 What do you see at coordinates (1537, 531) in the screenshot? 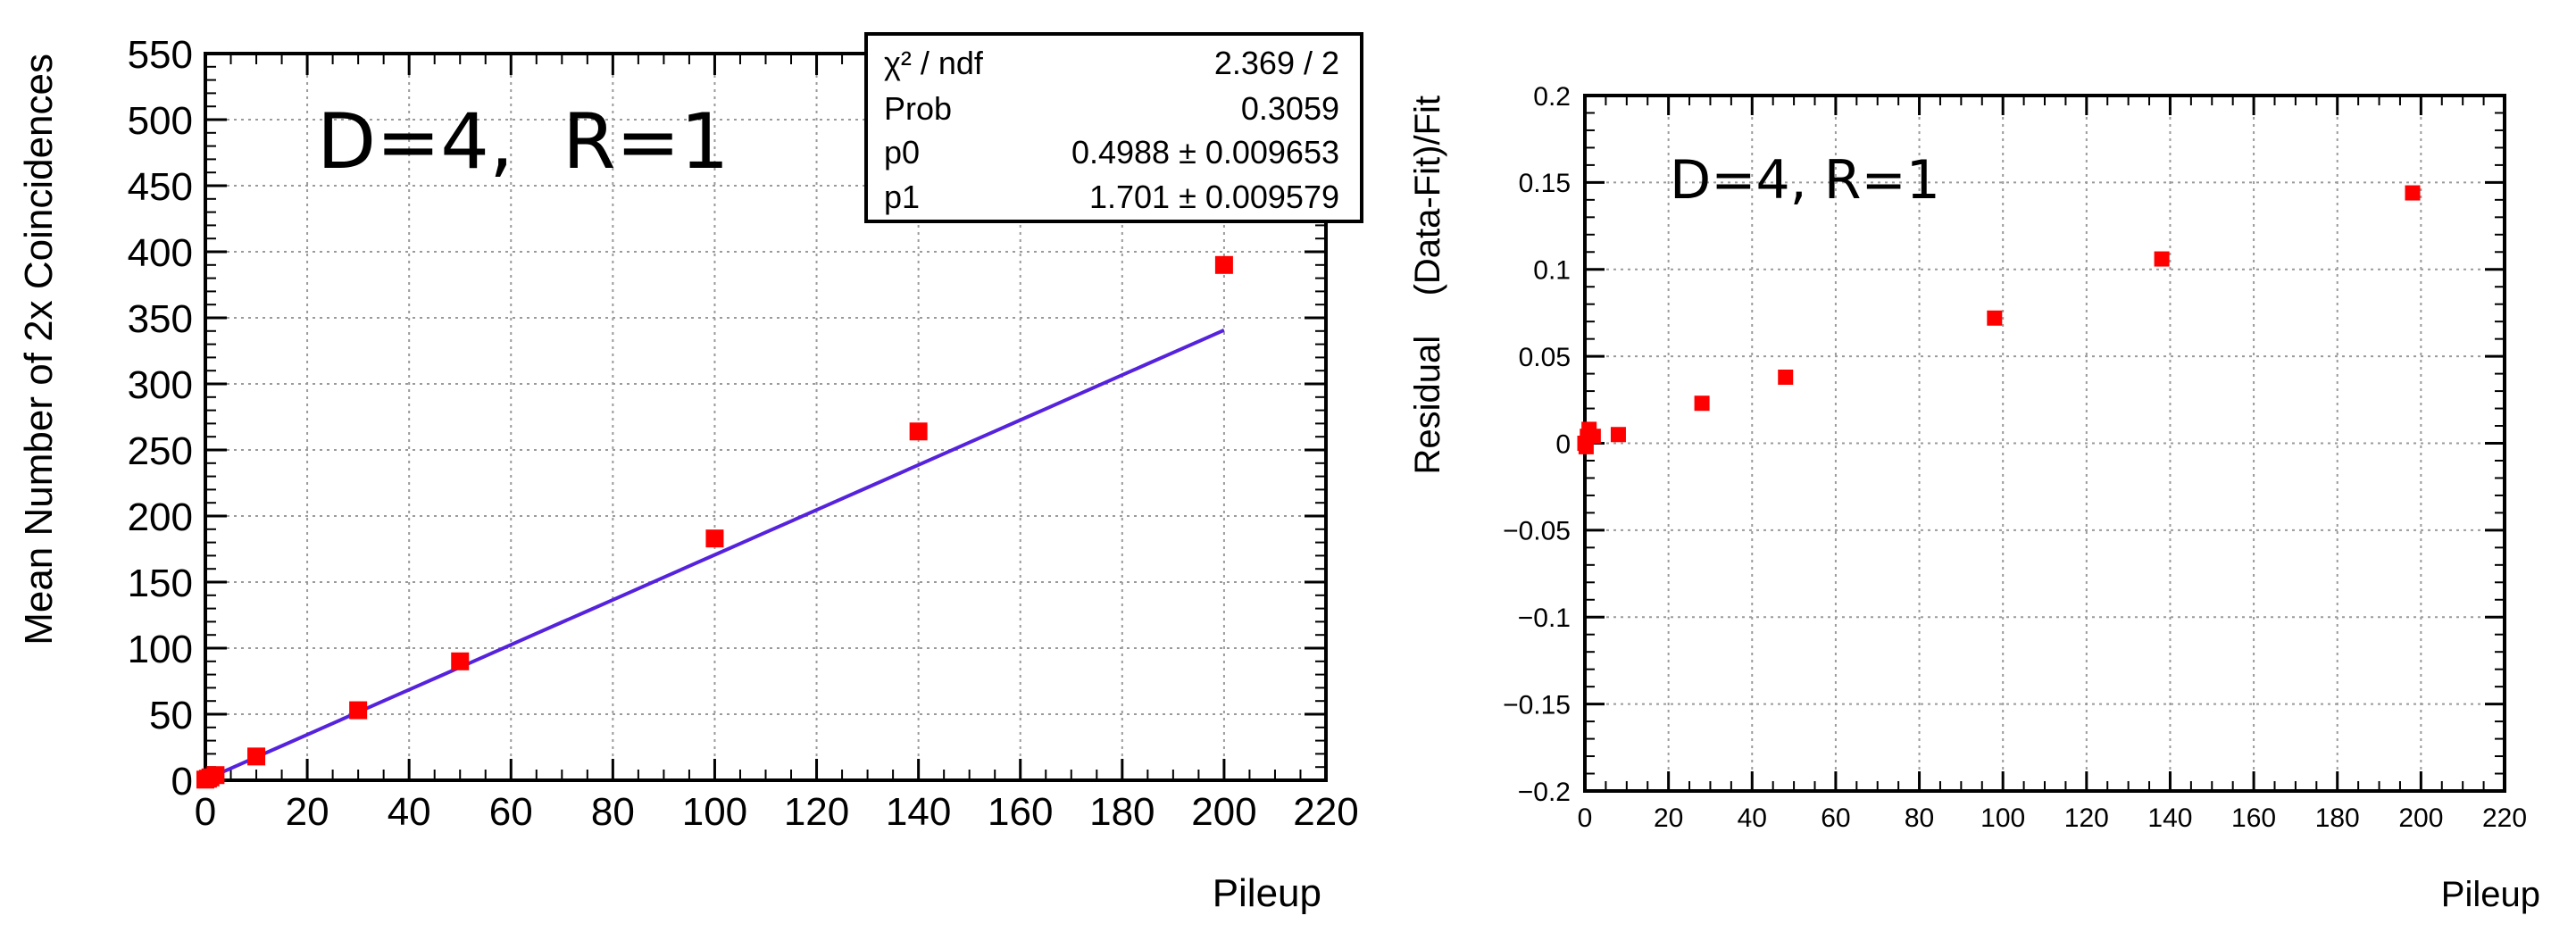
I see `y-tick-label: −0.05` at bounding box center [1537, 531].